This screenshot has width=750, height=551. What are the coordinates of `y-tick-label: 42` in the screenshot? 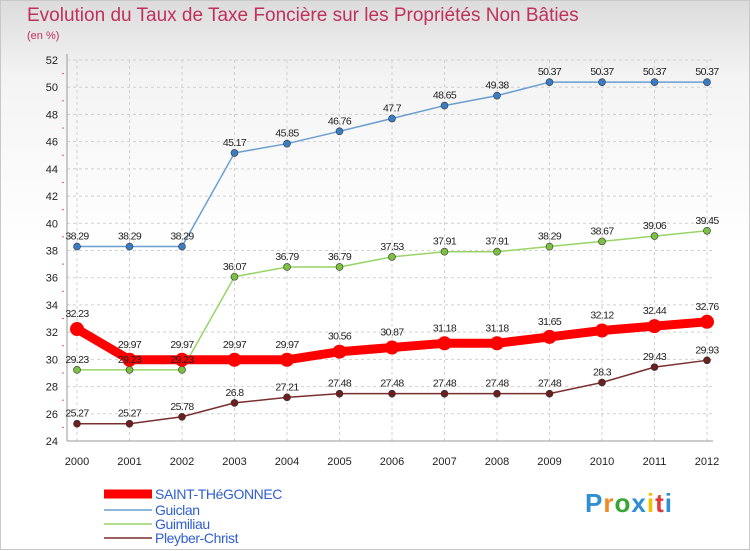 It's located at (52, 197).